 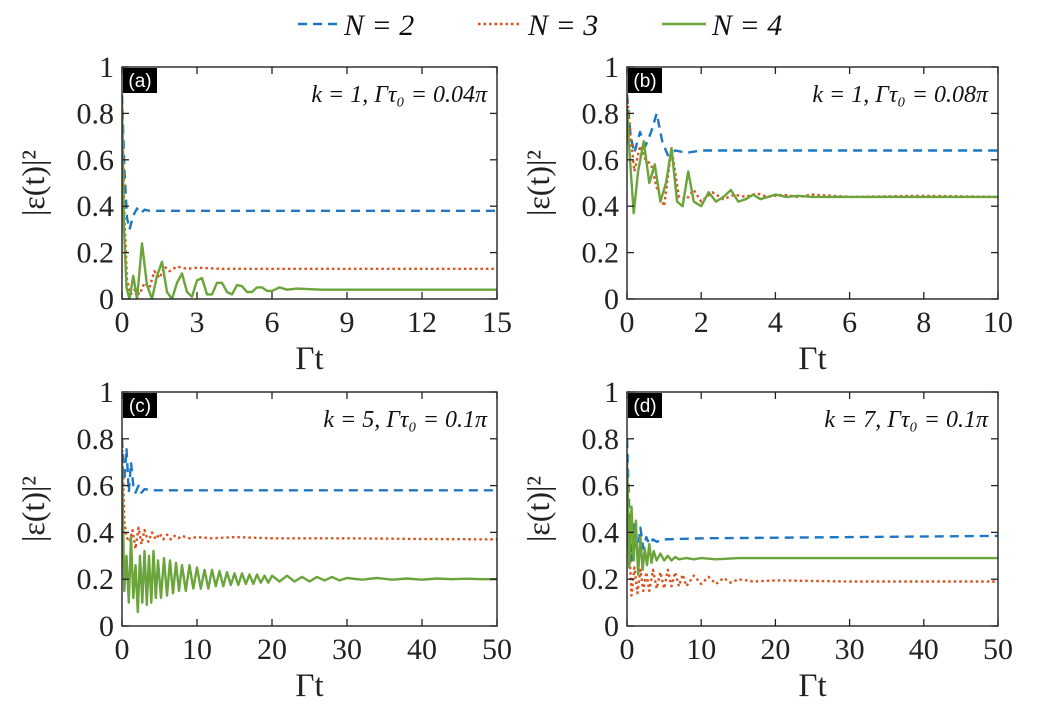 What do you see at coordinates (601, 160) in the screenshot?
I see `panel-b-ytick-label: 0.6` at bounding box center [601, 160].